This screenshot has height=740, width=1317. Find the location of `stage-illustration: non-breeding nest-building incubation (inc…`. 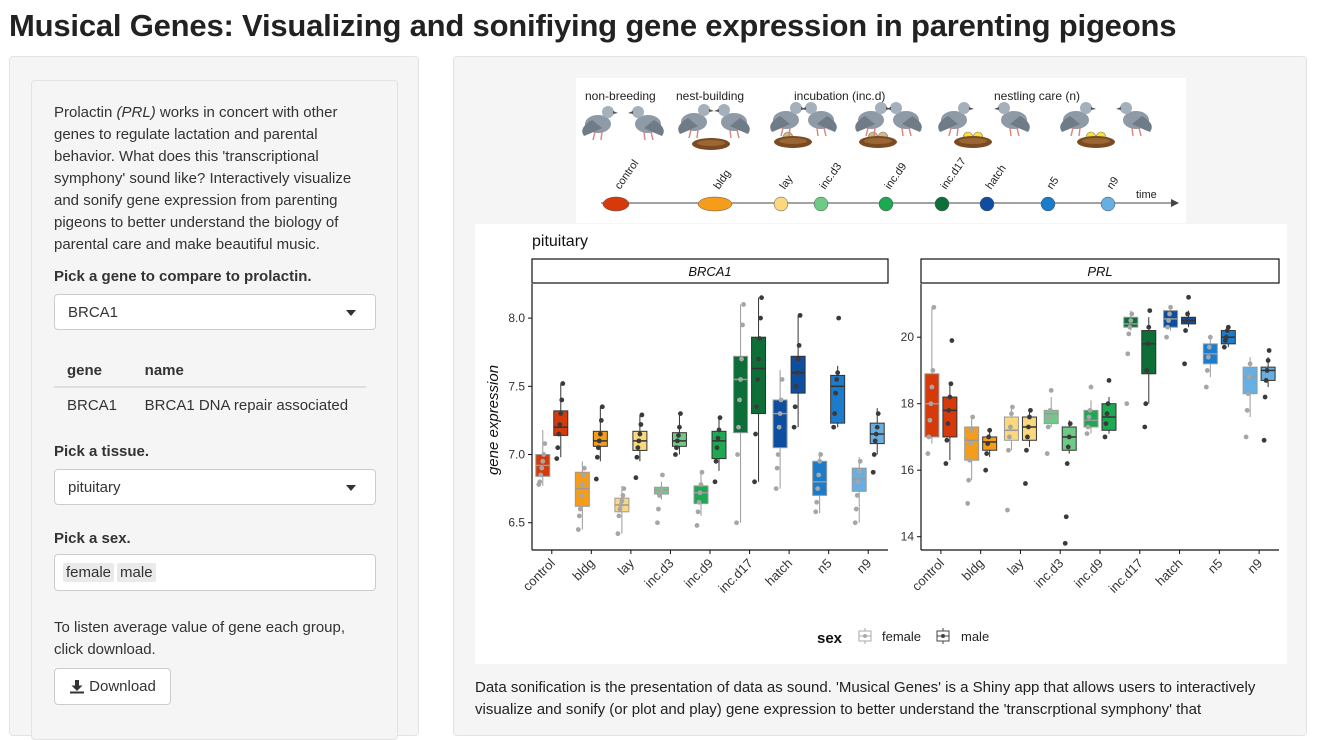

stage-illustration: non-breeding nest-building incubation (inc… is located at coordinates (881, 150).